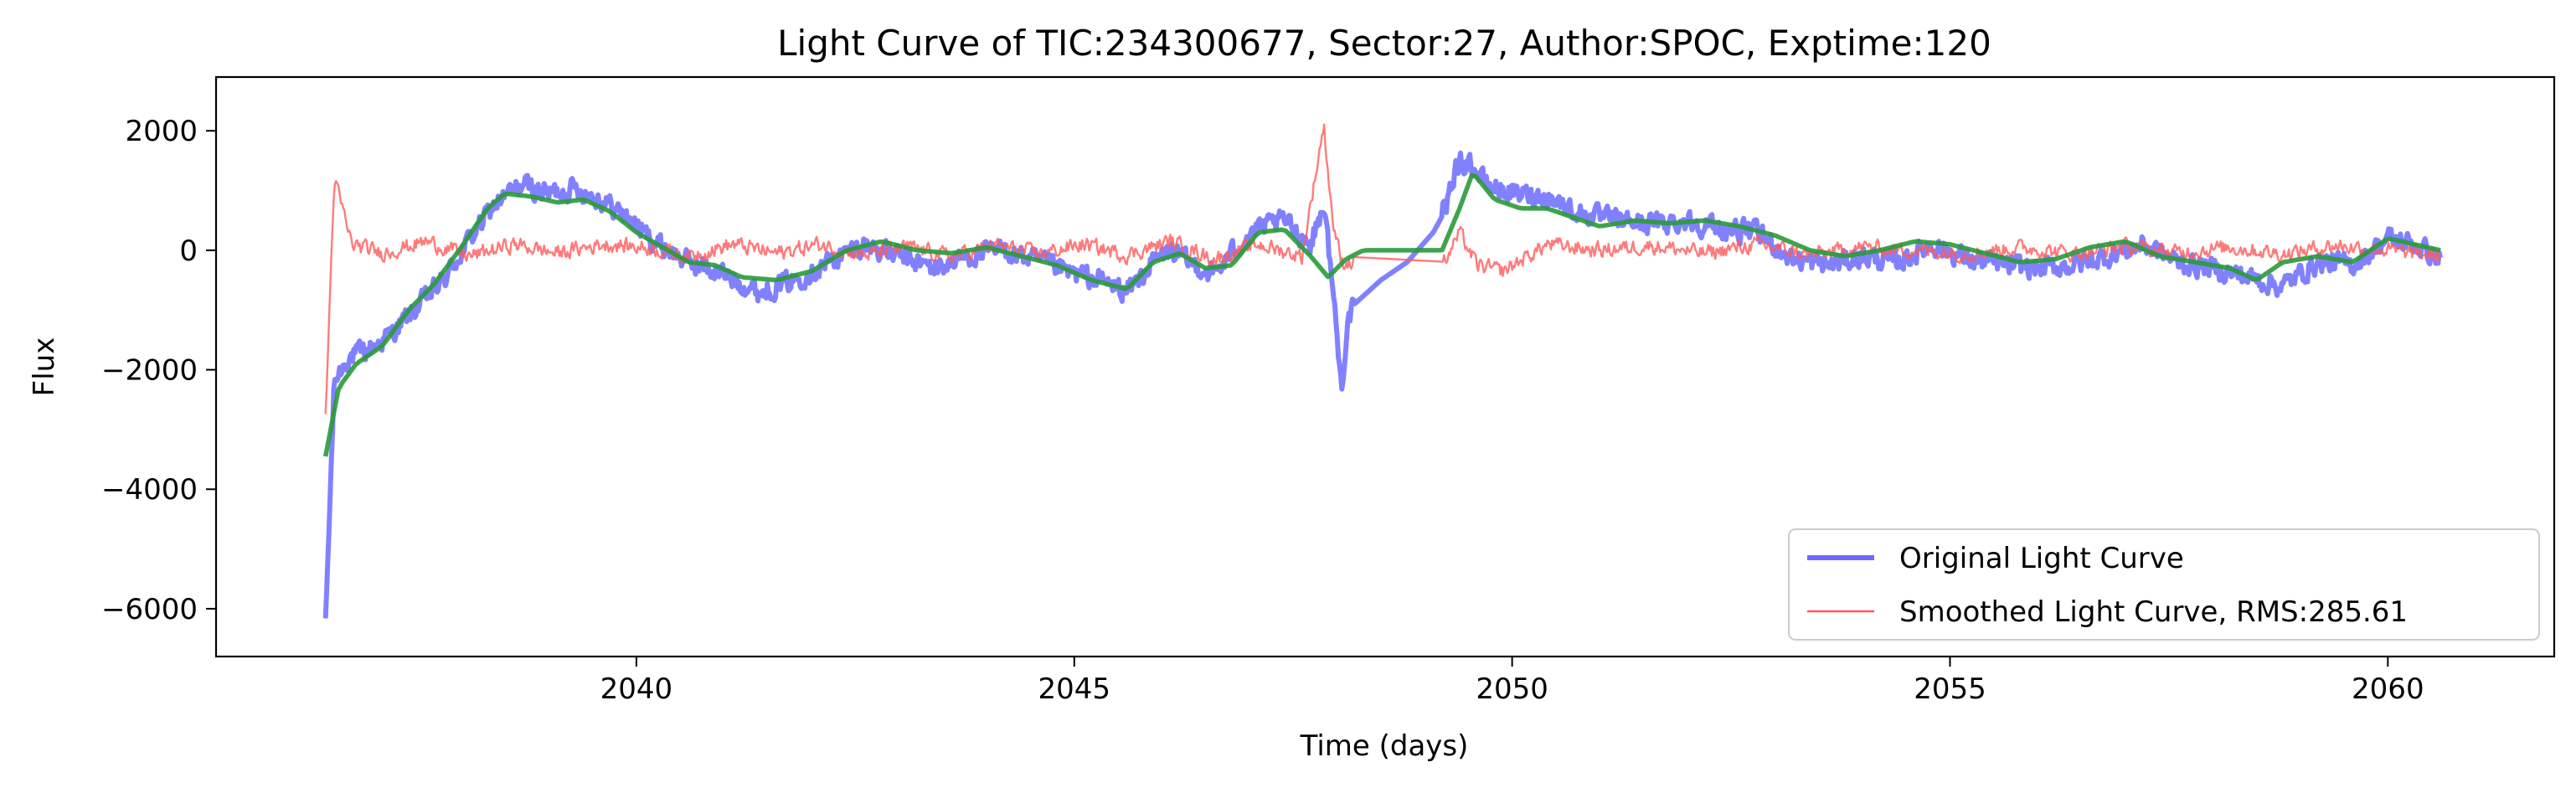 Image resolution: width=2576 pixels, height=788 pixels. What do you see at coordinates (2153, 612) in the screenshot?
I see `legend-label-smoothed: Smoothed Light Curve, RMS:285.61` at bounding box center [2153, 612].